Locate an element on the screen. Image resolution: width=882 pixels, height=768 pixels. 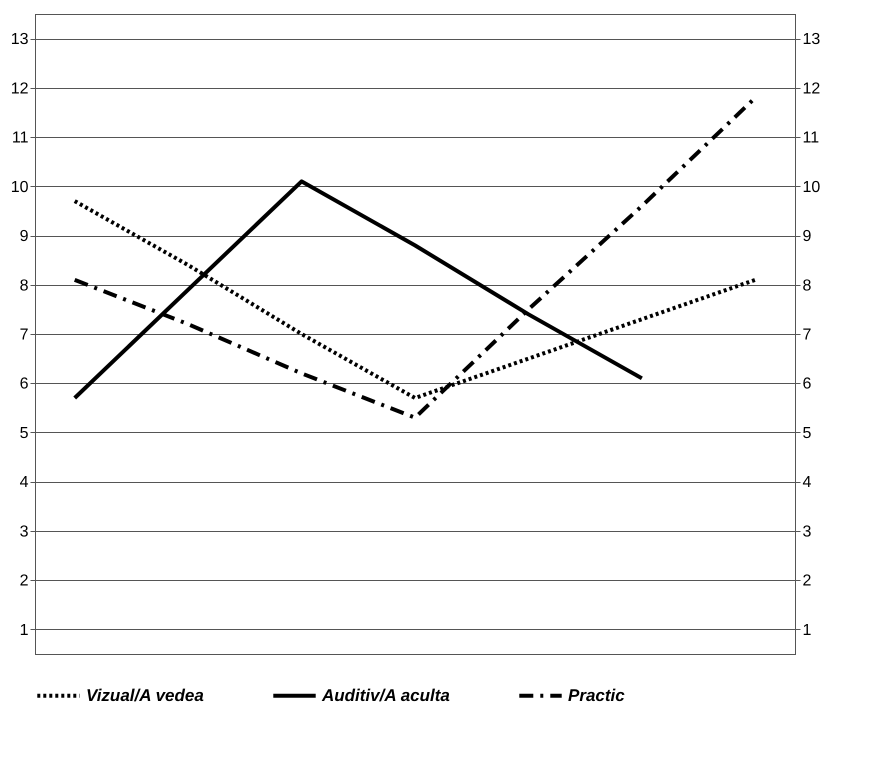
y-tick-label: 12 is located at coordinates (19, 89).